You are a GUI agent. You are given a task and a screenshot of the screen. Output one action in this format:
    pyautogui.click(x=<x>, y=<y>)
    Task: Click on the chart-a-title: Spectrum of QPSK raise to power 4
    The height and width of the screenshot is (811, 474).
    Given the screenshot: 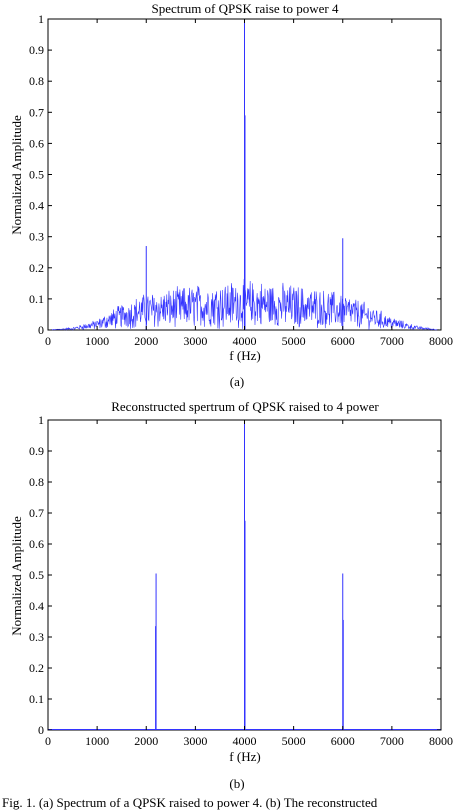 What is the action you would take?
    pyautogui.click(x=245, y=8)
    